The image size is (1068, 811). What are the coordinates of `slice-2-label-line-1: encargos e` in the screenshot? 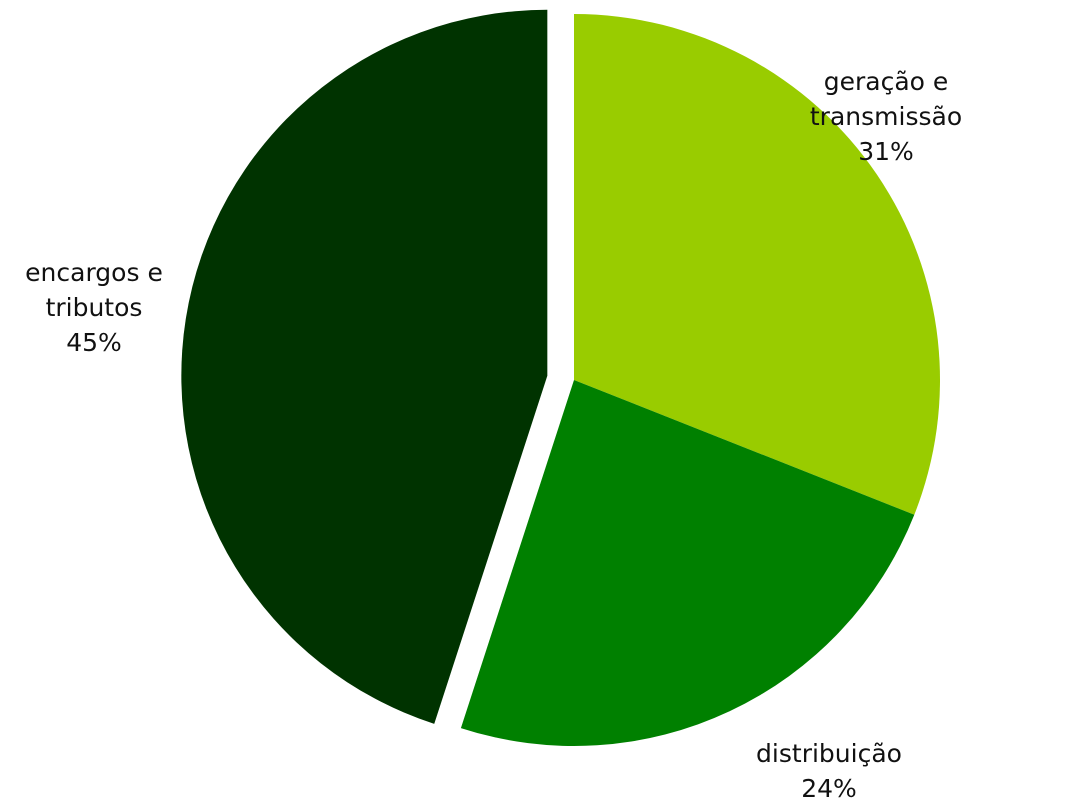 It's located at (94, 272).